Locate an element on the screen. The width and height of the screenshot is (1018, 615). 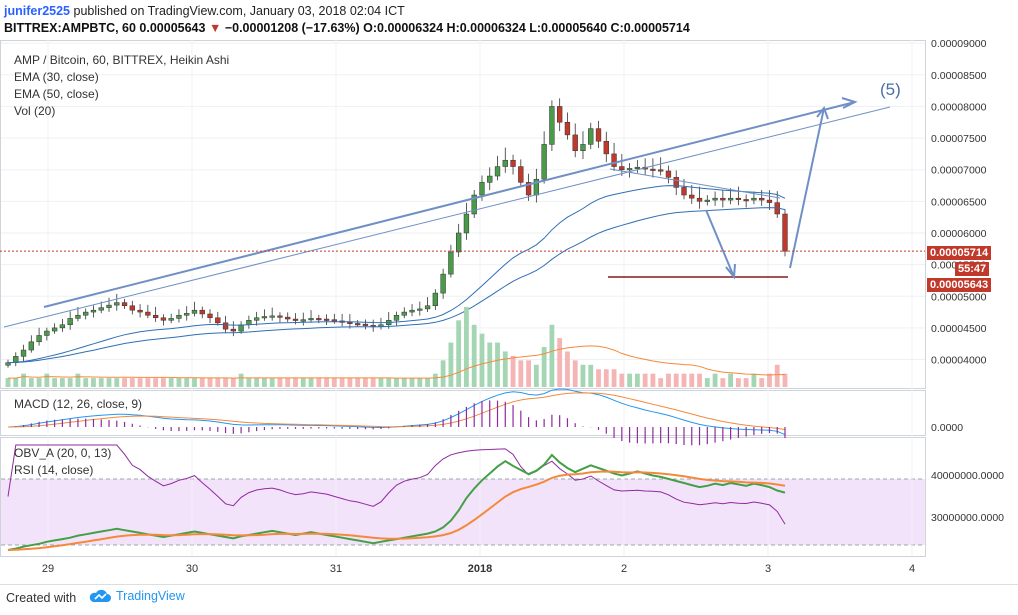
macd-signal-line is located at coordinates (396, 411).